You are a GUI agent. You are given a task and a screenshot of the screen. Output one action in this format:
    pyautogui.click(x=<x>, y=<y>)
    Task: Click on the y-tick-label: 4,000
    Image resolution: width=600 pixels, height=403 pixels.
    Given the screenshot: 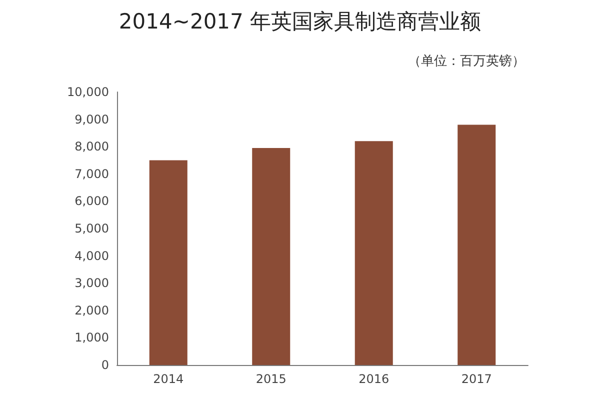 What is the action you would take?
    pyautogui.click(x=91, y=255)
    